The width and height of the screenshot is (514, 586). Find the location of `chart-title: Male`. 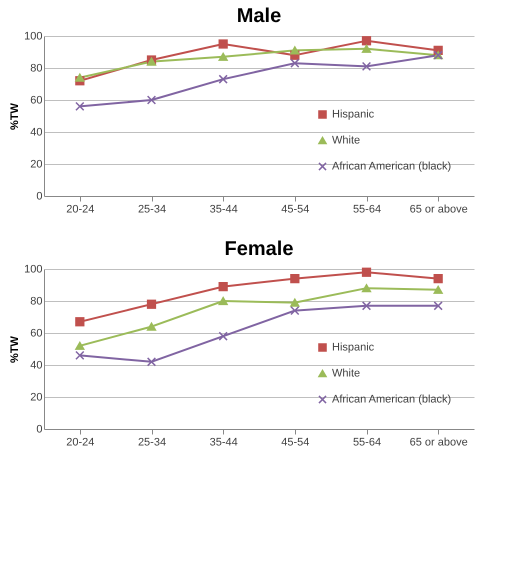

chart-title: Male is located at coordinates (259, 16).